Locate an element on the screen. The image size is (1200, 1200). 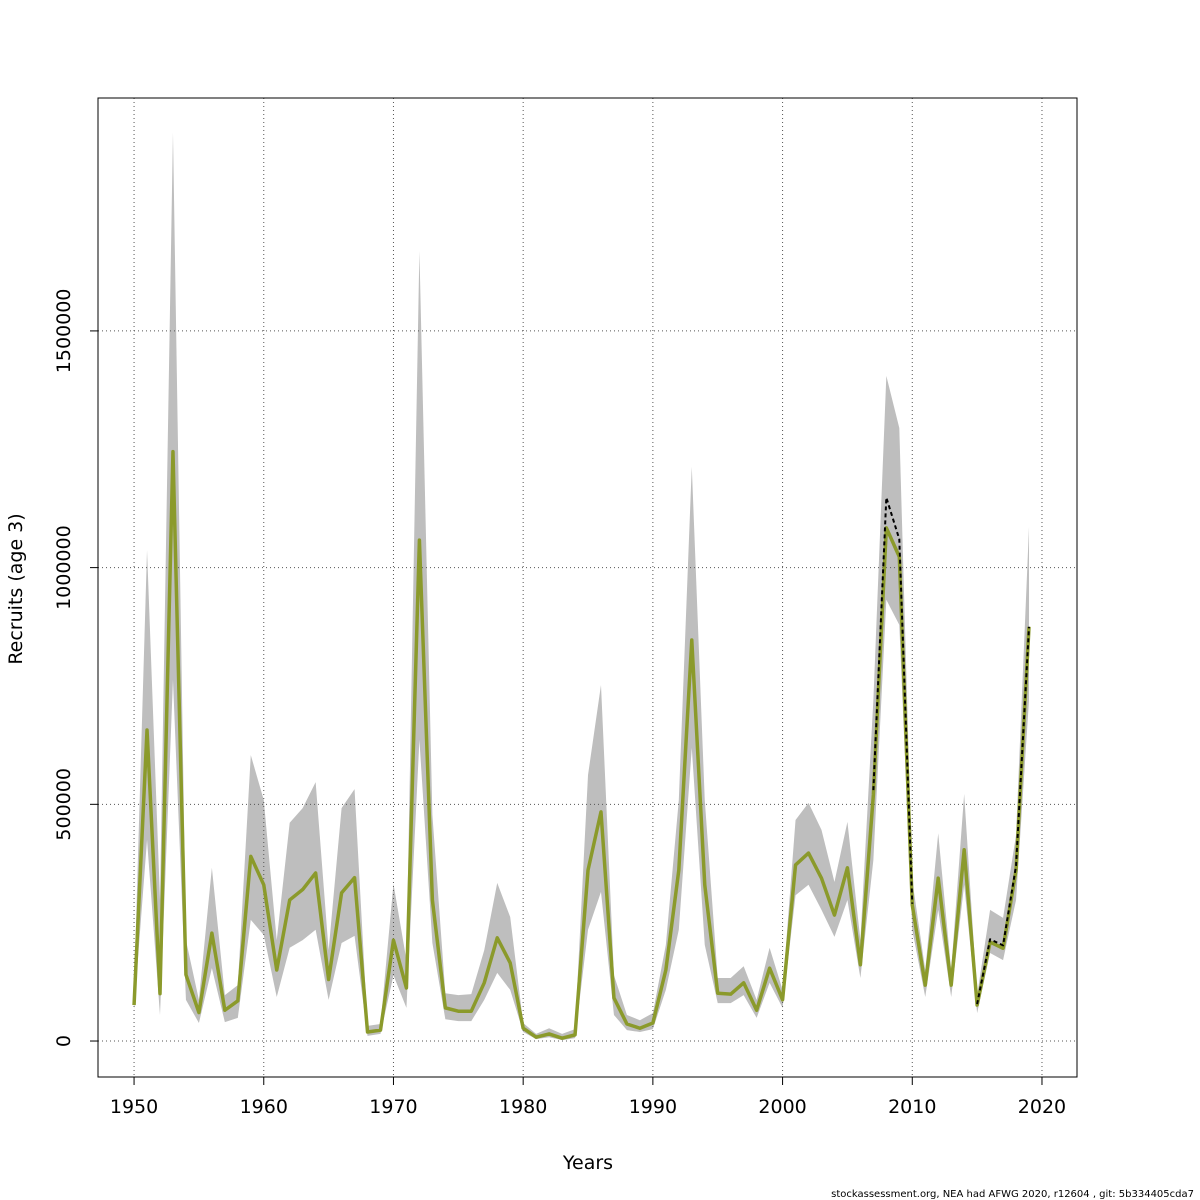
series-line is located at coordinates (951, 750).